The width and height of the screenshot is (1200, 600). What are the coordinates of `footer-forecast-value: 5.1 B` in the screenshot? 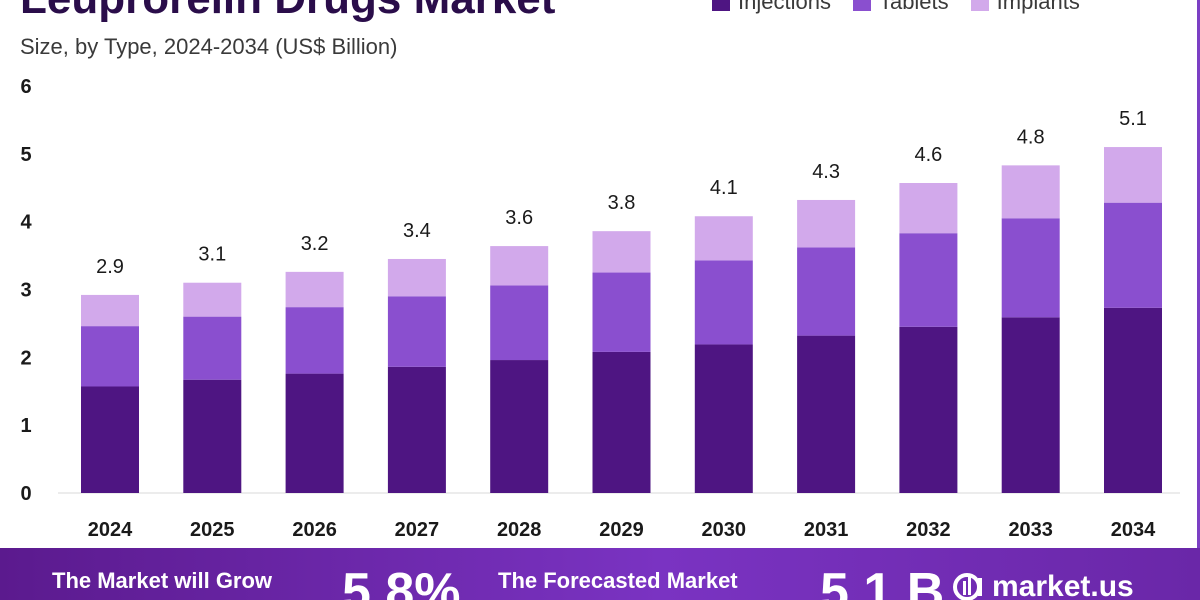 It's located at (882, 581).